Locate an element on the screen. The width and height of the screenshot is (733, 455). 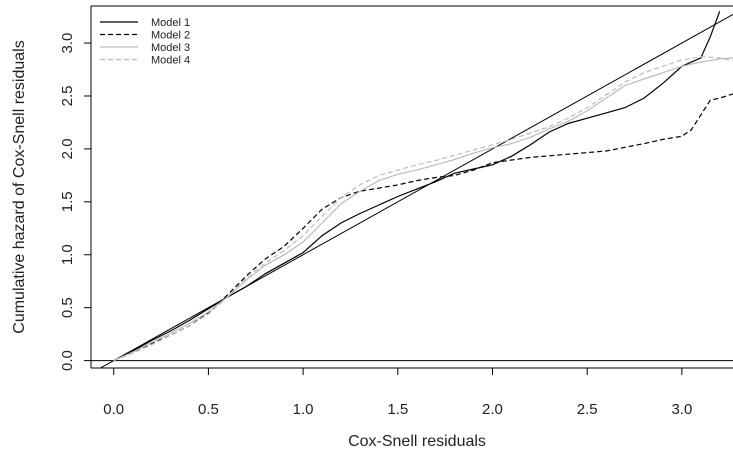
y-axis-title: Cumulative hazard of Cox-Snell residuals is located at coordinates (19, 186).